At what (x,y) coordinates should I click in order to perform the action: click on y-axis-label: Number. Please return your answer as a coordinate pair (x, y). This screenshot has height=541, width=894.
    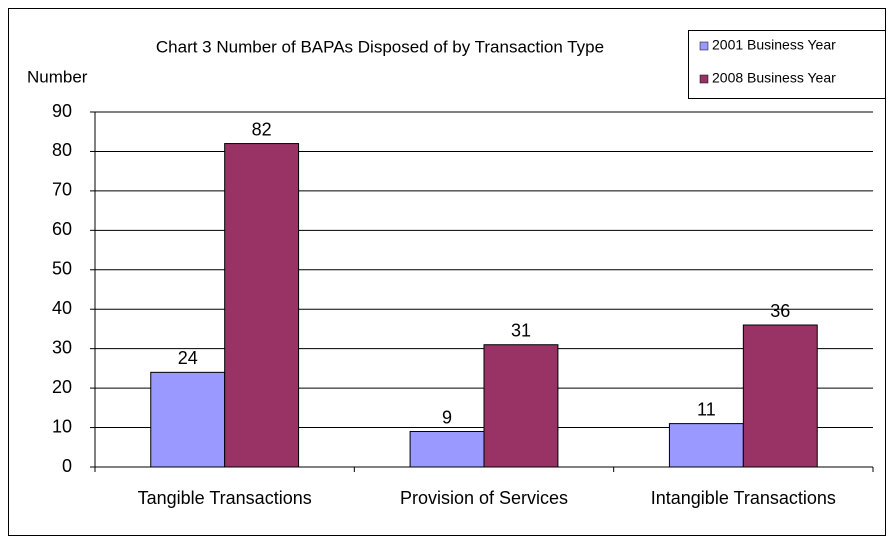
    Looking at the image, I should click on (57, 76).